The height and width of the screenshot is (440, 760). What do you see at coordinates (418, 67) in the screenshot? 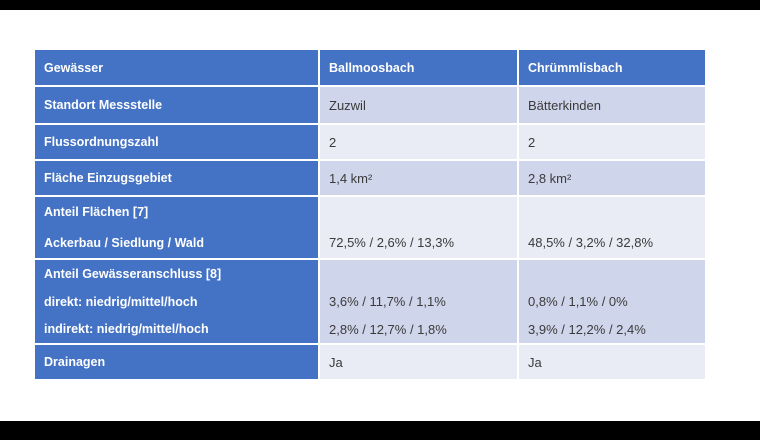
I see `header-cell-ballmoosbach: Ballmoosbach` at bounding box center [418, 67].